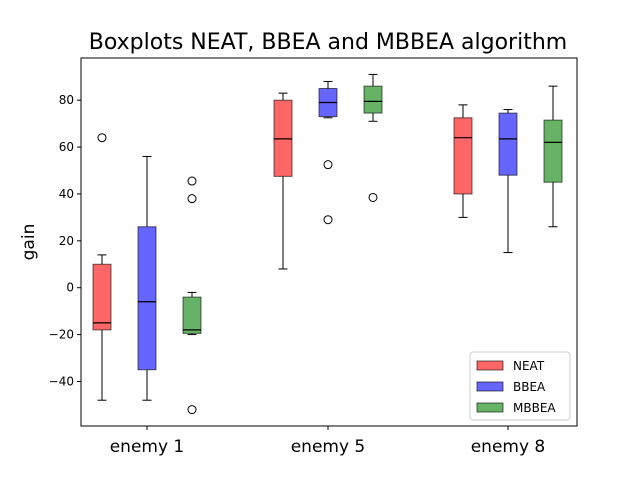 The width and height of the screenshot is (640, 480). Describe the element at coordinates (70, 288) in the screenshot. I see `y-tick-label: 0` at that location.